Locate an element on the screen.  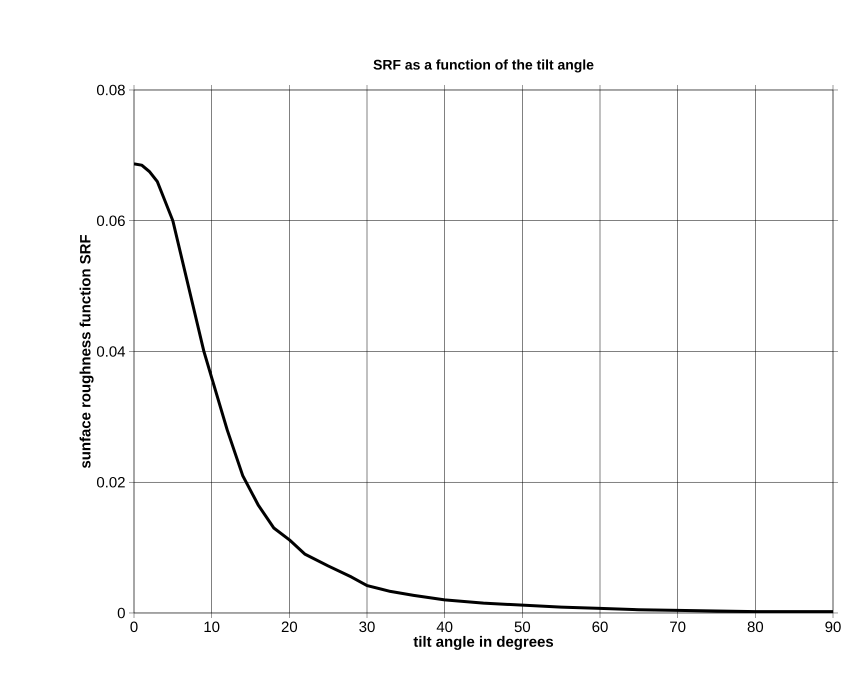
chart-title: SRF as a function of the tilt angle is located at coordinates (483, 65).